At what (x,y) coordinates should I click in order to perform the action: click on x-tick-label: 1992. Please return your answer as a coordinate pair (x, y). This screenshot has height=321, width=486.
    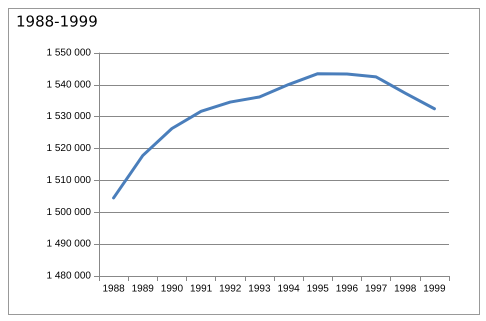
    Looking at the image, I should click on (230, 289).